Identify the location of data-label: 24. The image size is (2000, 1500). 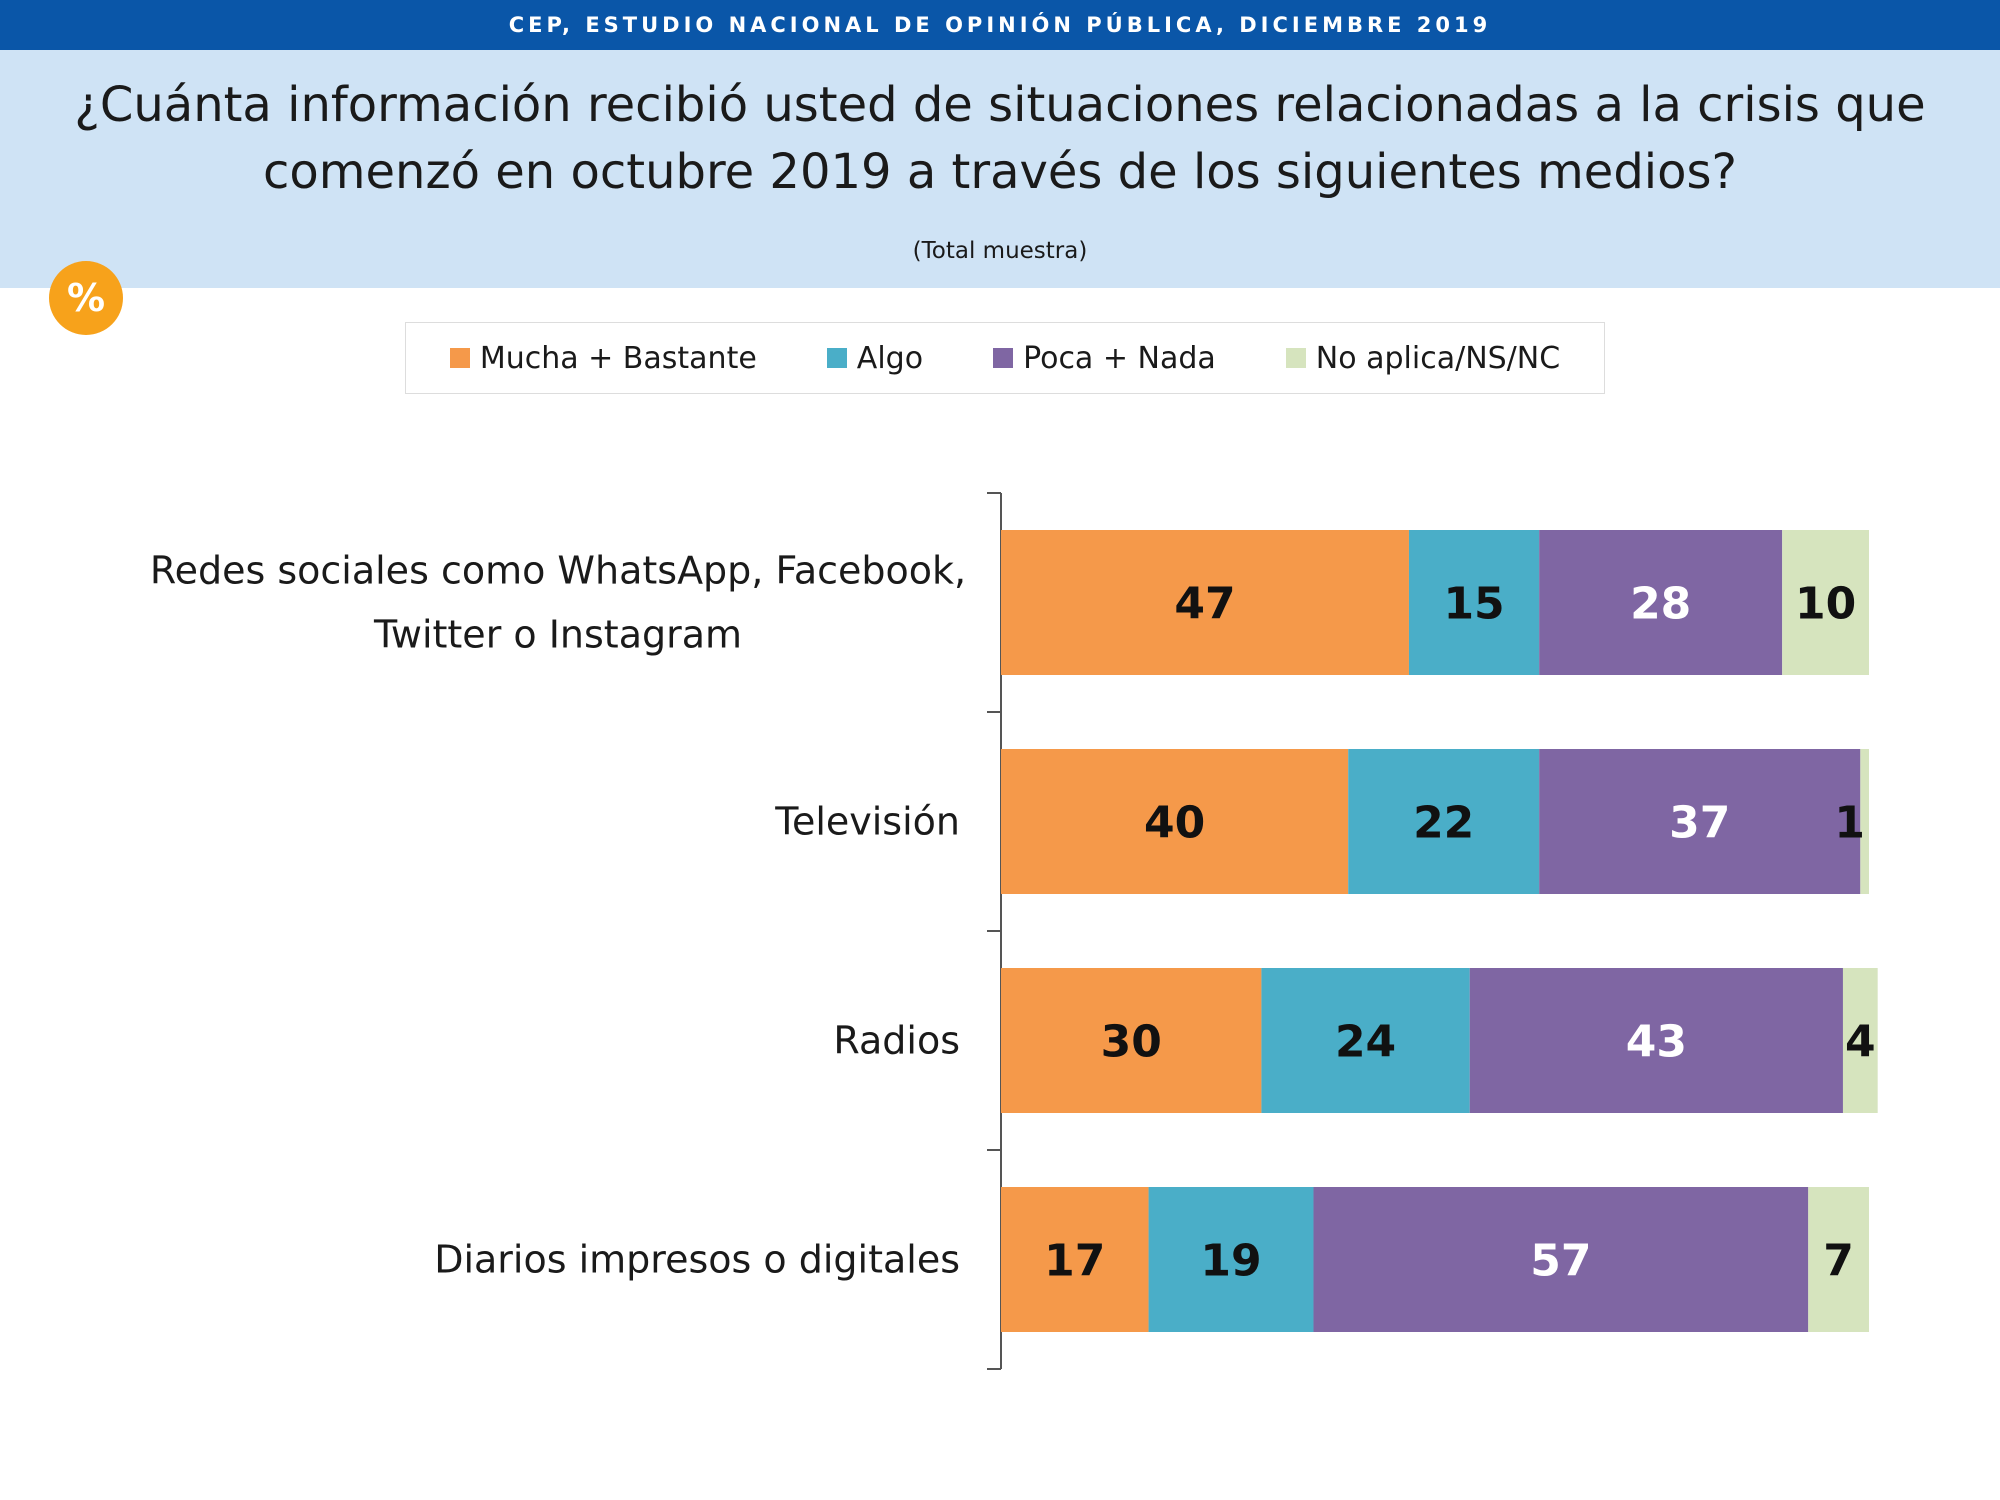
(1365, 1042).